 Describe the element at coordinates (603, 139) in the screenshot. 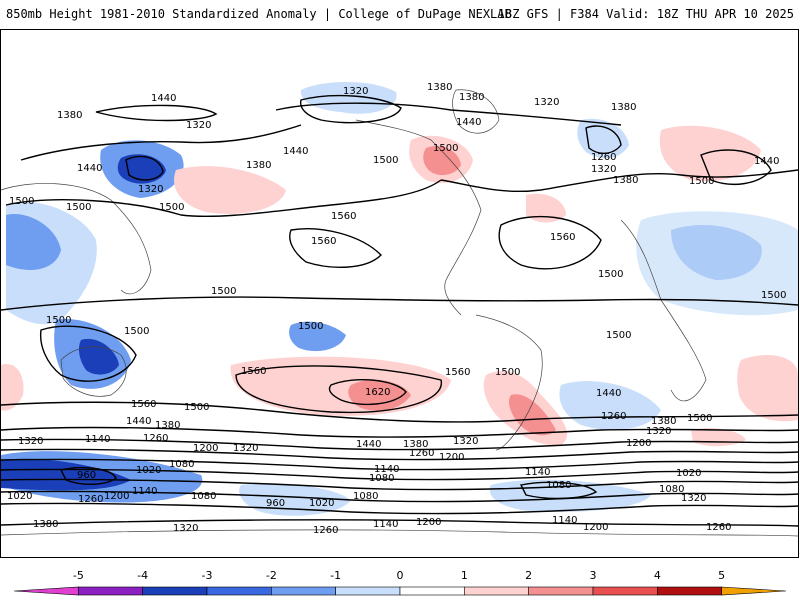

I see `contour-1320-low-atlantic` at that location.